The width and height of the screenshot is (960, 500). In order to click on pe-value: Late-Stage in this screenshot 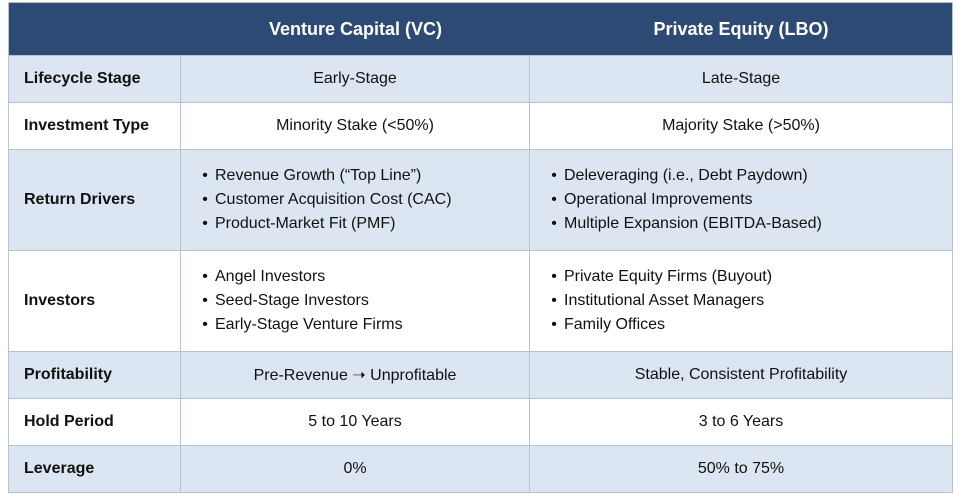, I will do `click(741, 78)`.